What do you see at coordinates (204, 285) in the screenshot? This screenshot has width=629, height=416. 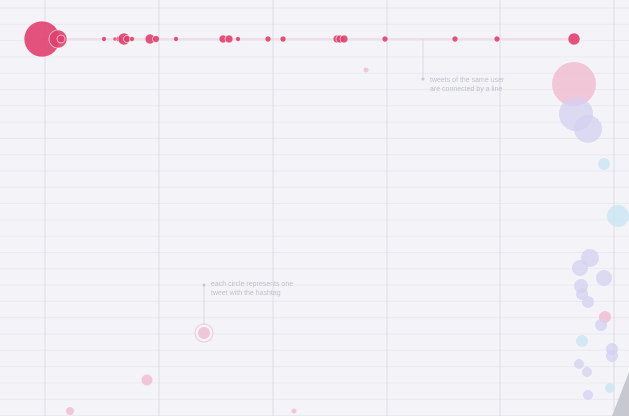 I see `annotation-each-circle-dot` at bounding box center [204, 285].